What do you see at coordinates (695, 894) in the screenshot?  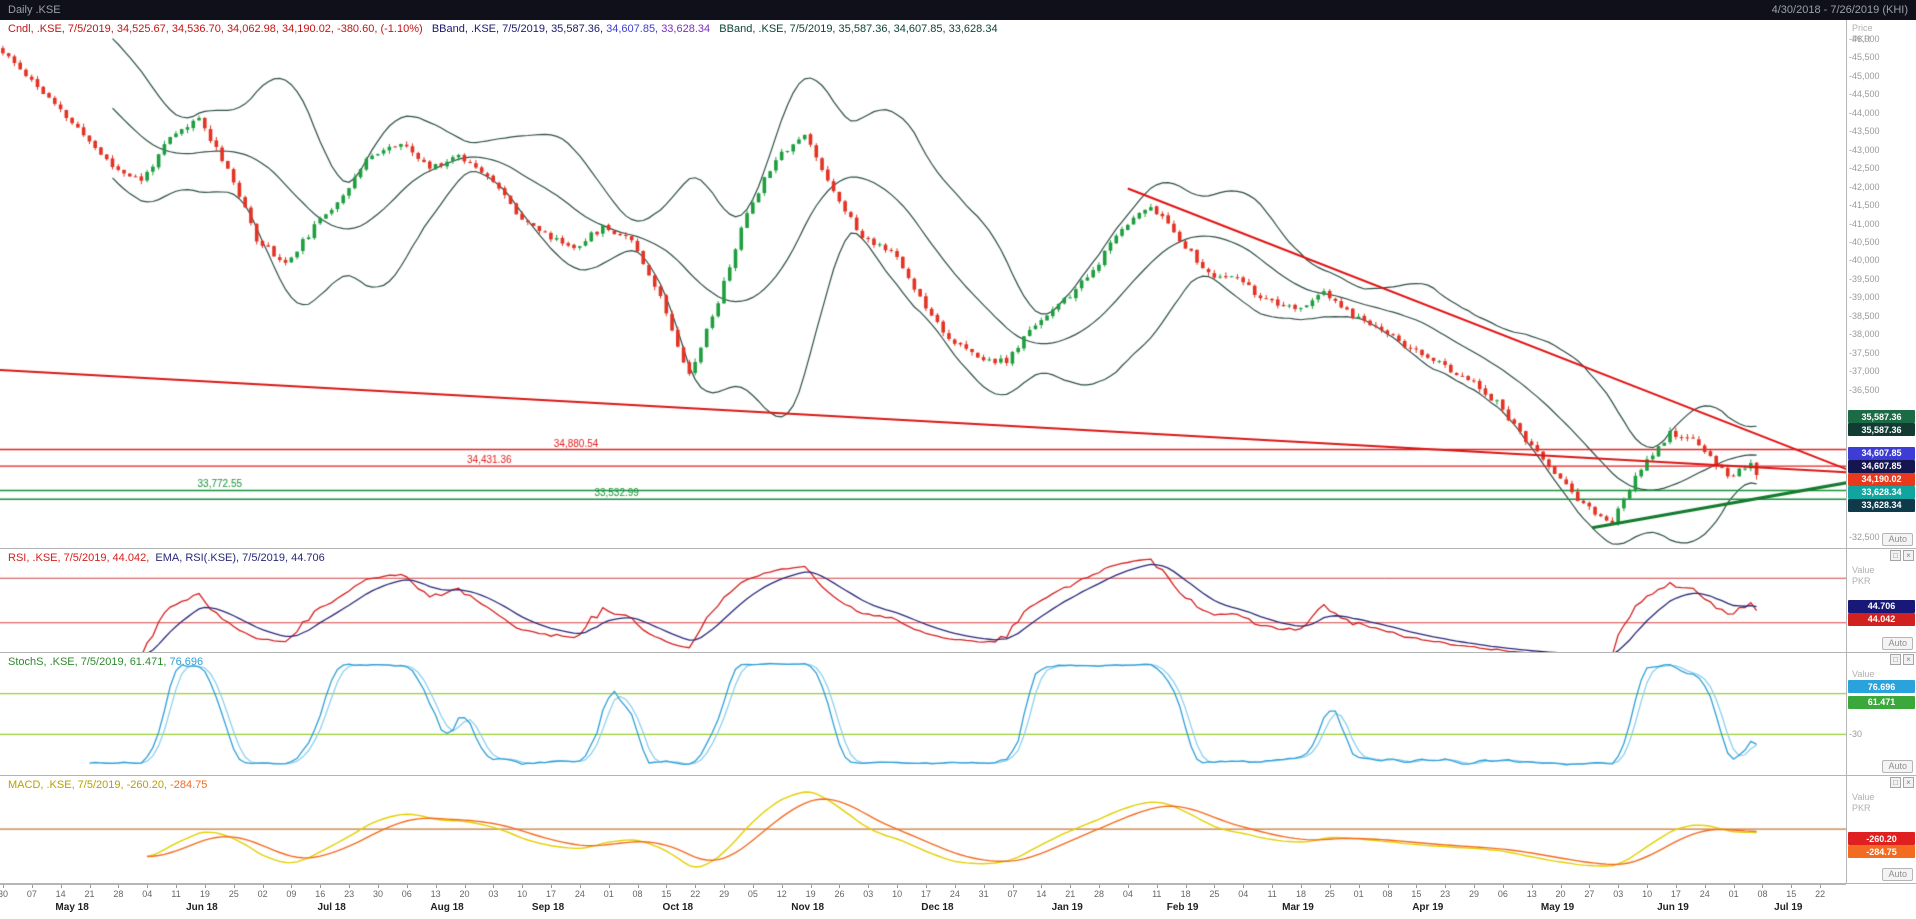 I see `date-tick-label: 22` at bounding box center [695, 894].